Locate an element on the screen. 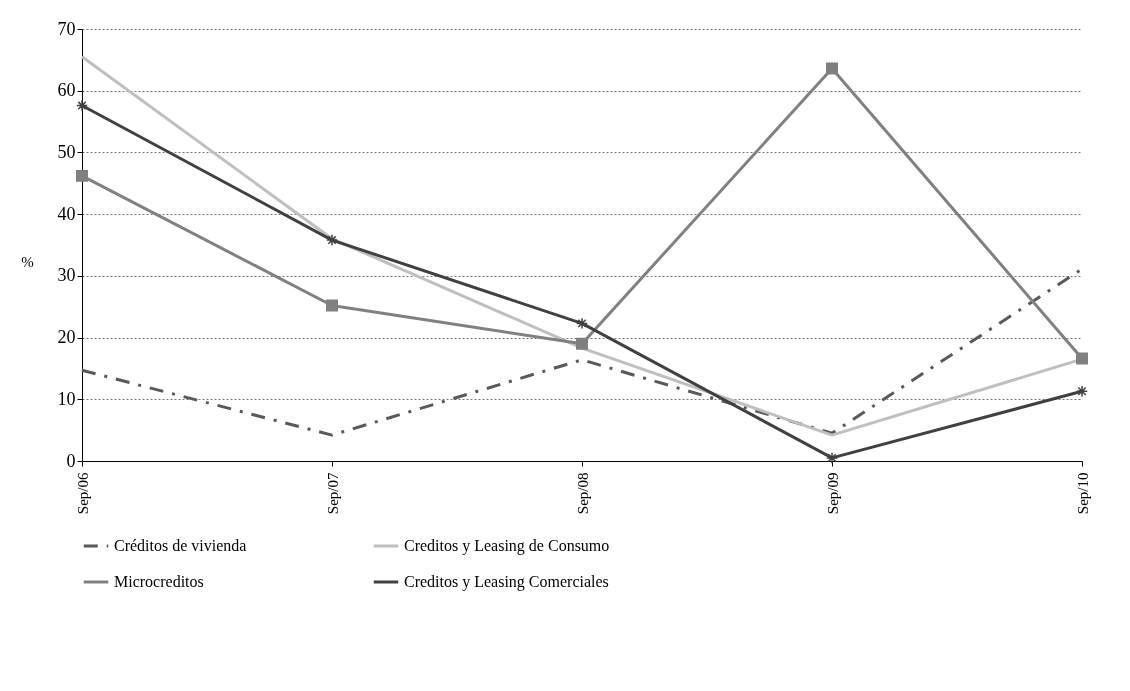  y-tick-label: 30 is located at coordinates (66, 275).